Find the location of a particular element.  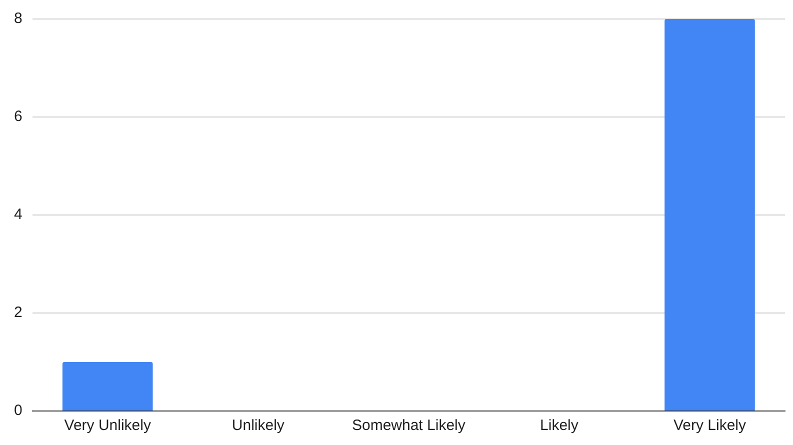

x-tick-label: Unlikely is located at coordinates (258, 425).